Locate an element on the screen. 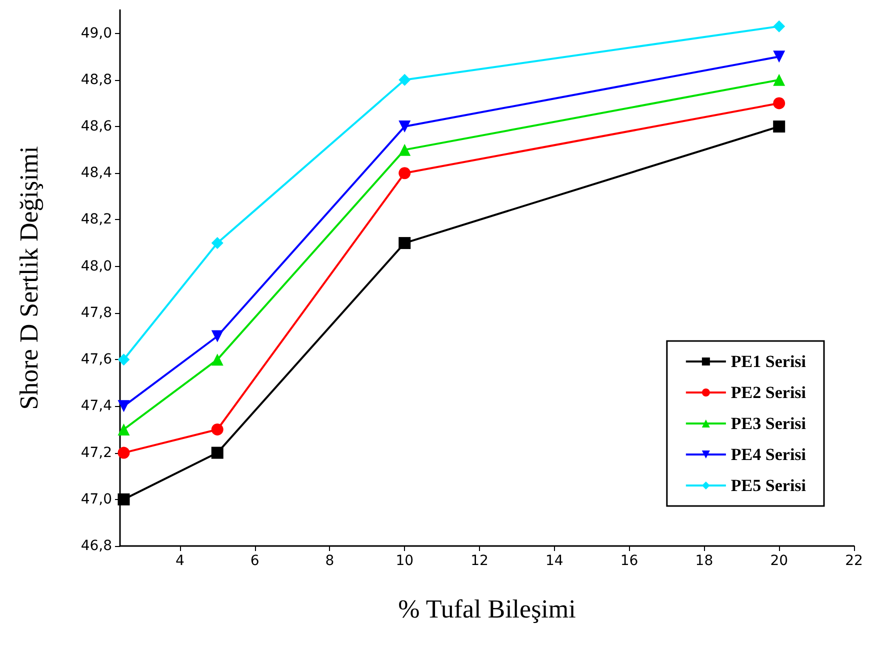 The width and height of the screenshot is (869, 646). y-tick-label: 47,6 is located at coordinates (96, 360).